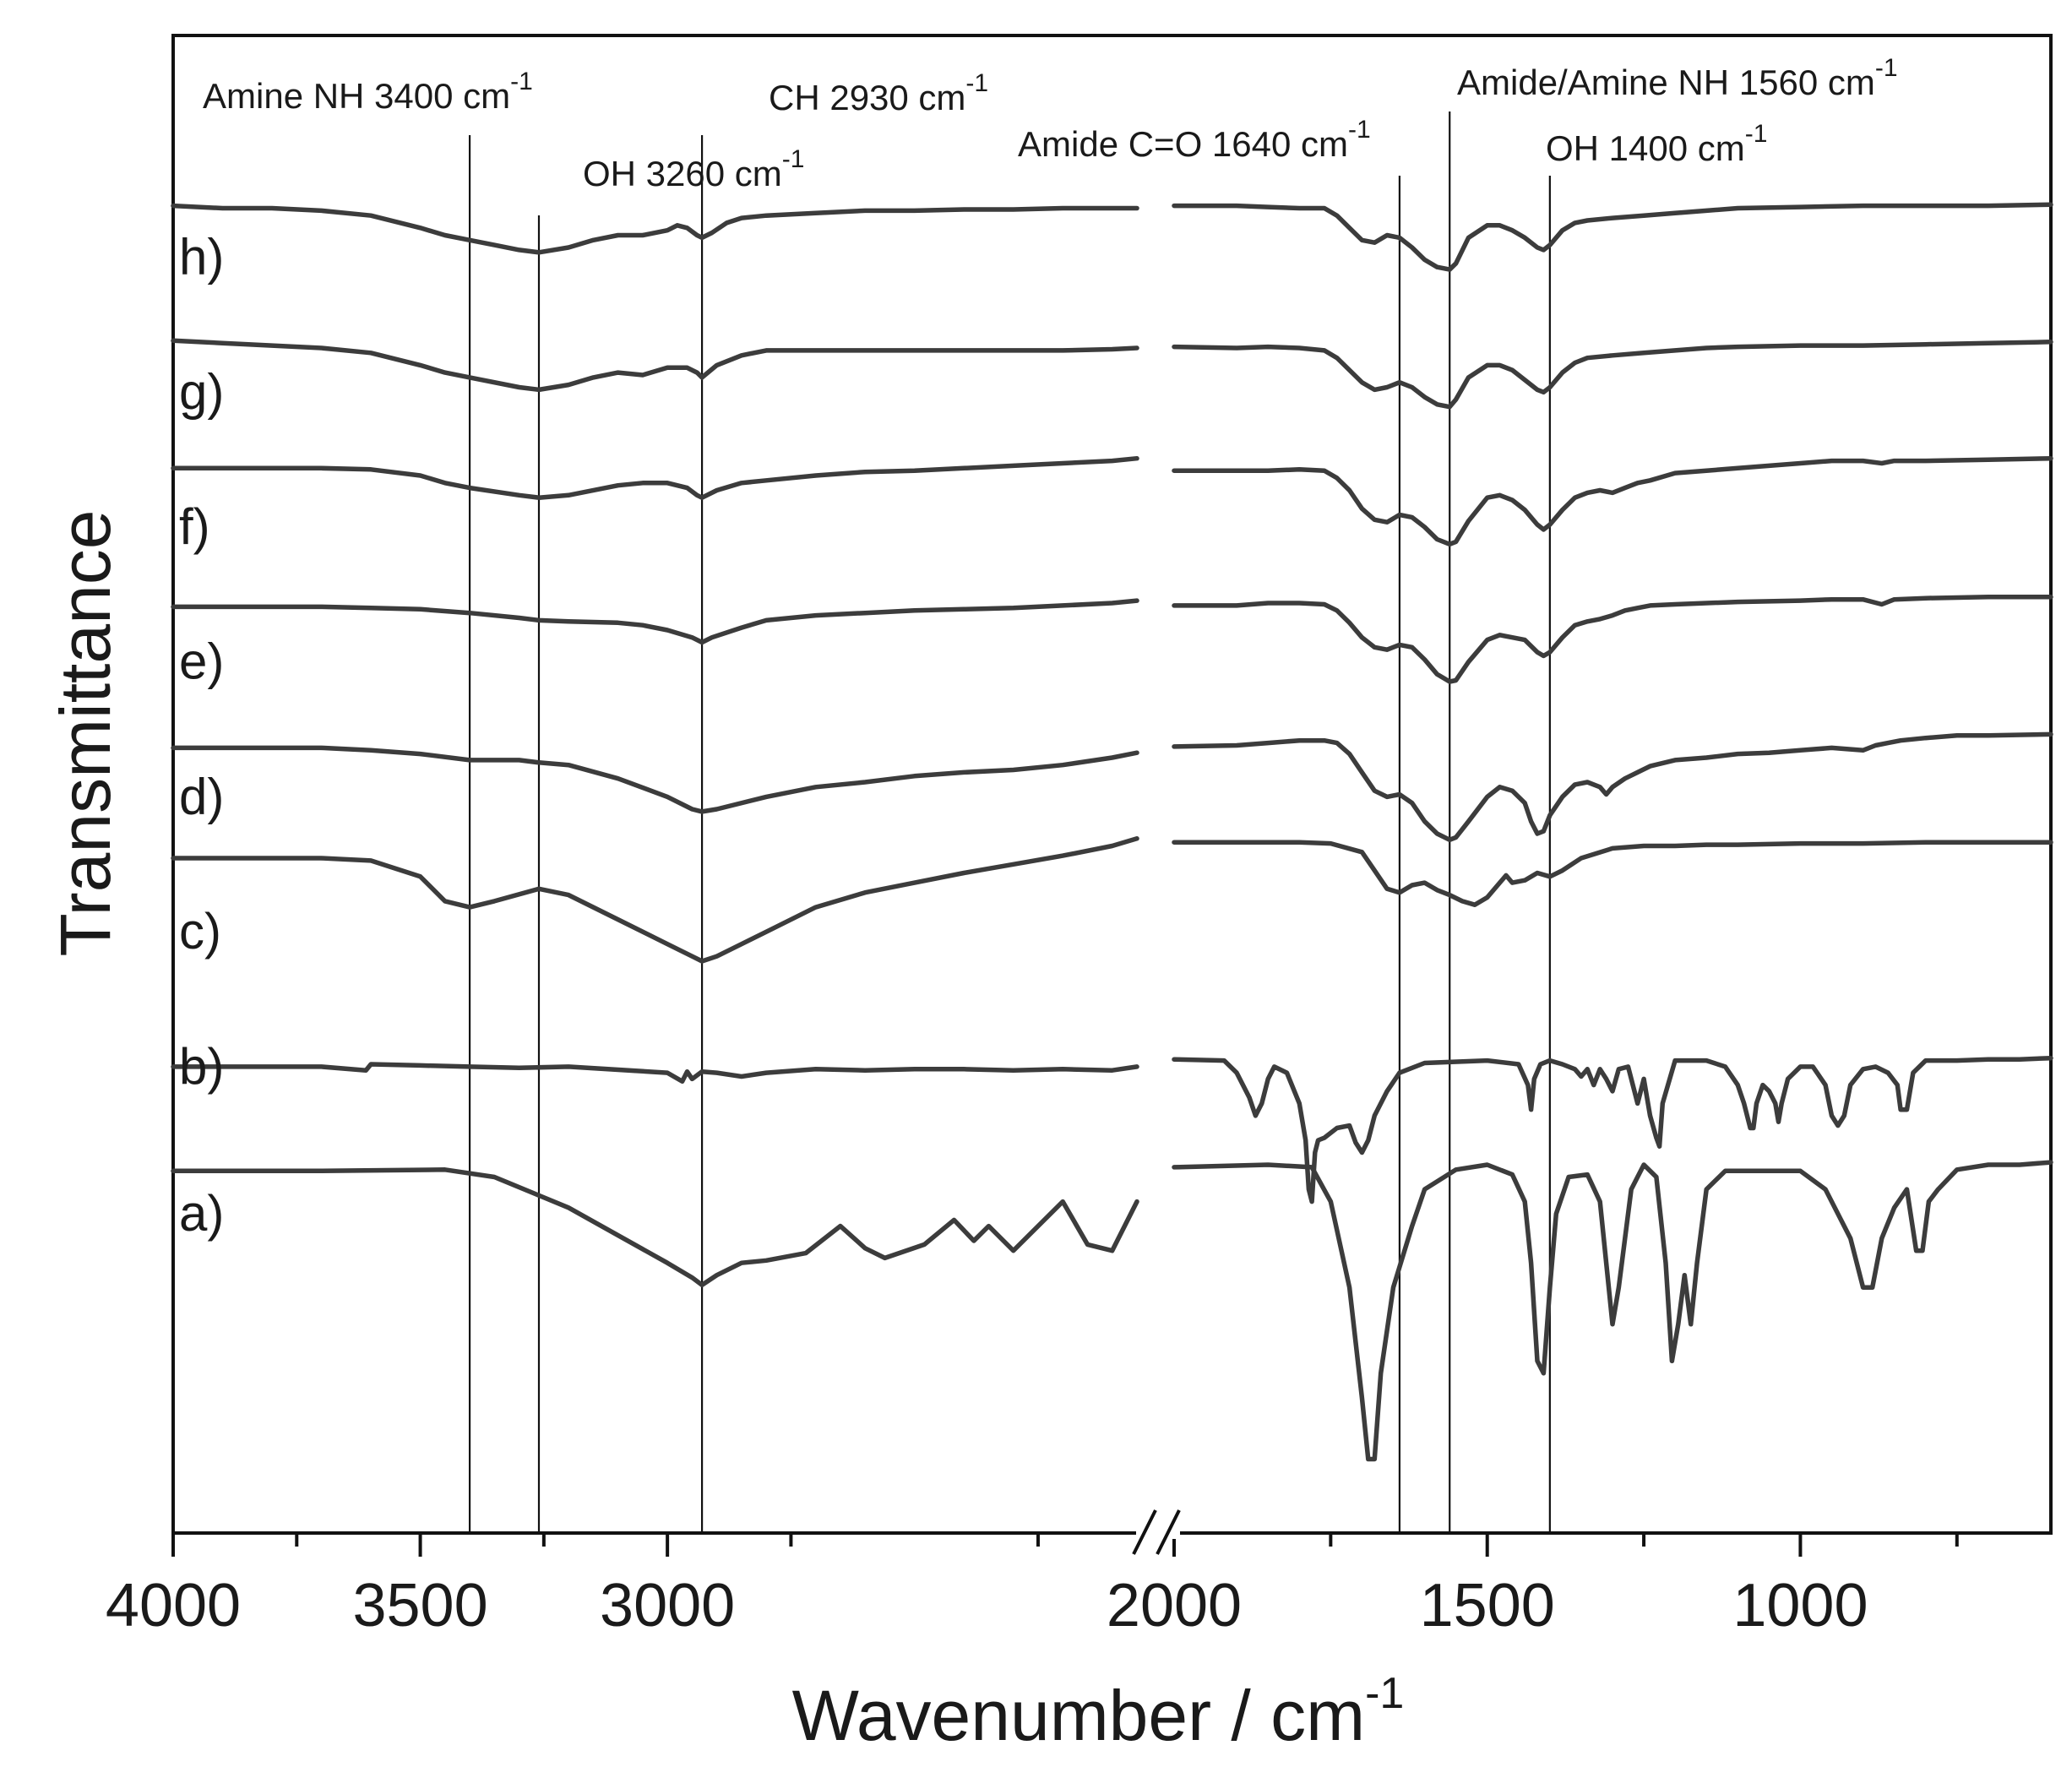  What do you see at coordinates (201, 257) in the screenshot?
I see `series-label: h)` at bounding box center [201, 257].